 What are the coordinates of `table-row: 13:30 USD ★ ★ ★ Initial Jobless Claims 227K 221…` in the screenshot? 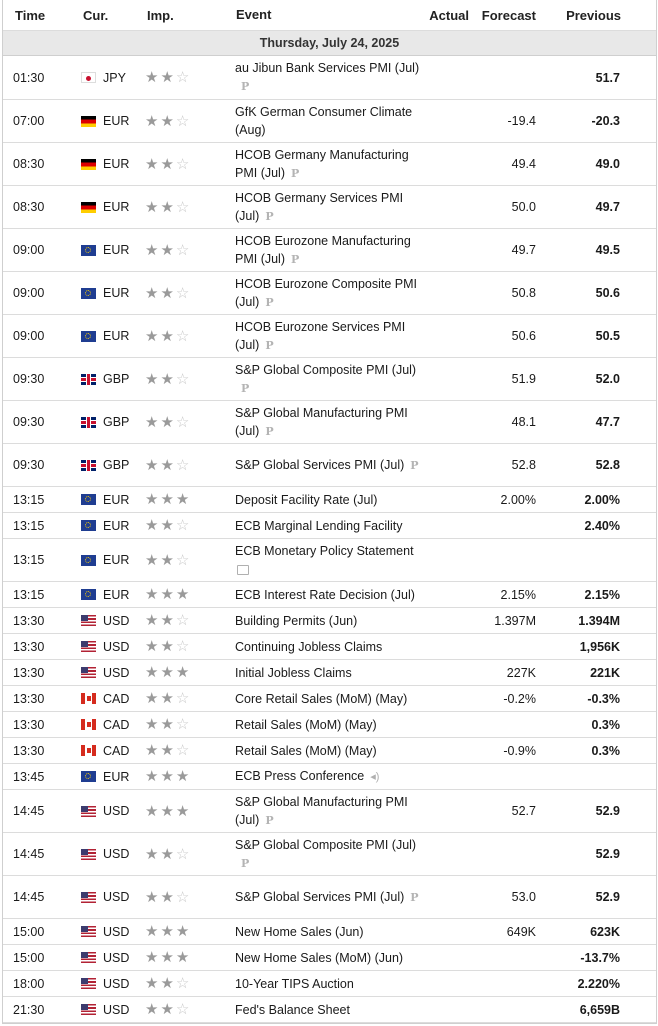 It's located at (329, 673).